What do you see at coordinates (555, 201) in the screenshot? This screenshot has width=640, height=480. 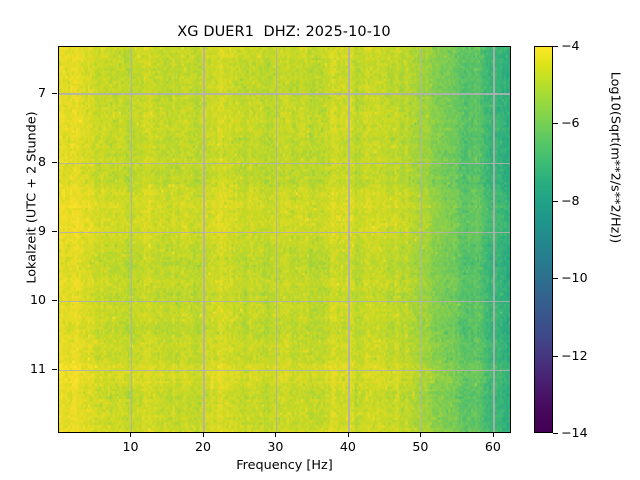 I see `colorbar-tickmark--8` at bounding box center [555, 201].